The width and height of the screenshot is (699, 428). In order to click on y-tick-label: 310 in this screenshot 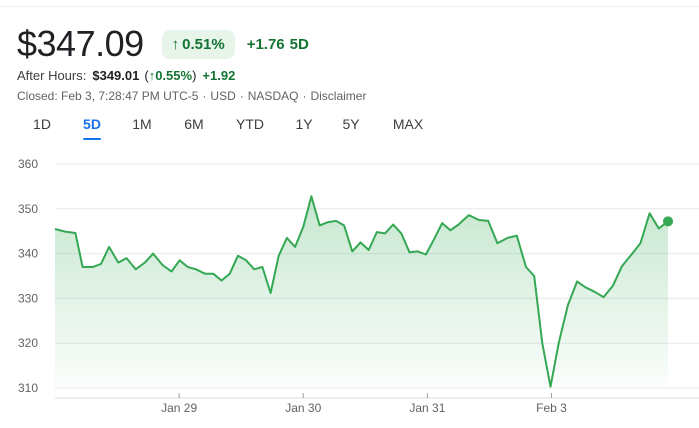, I will do `click(28, 388)`.